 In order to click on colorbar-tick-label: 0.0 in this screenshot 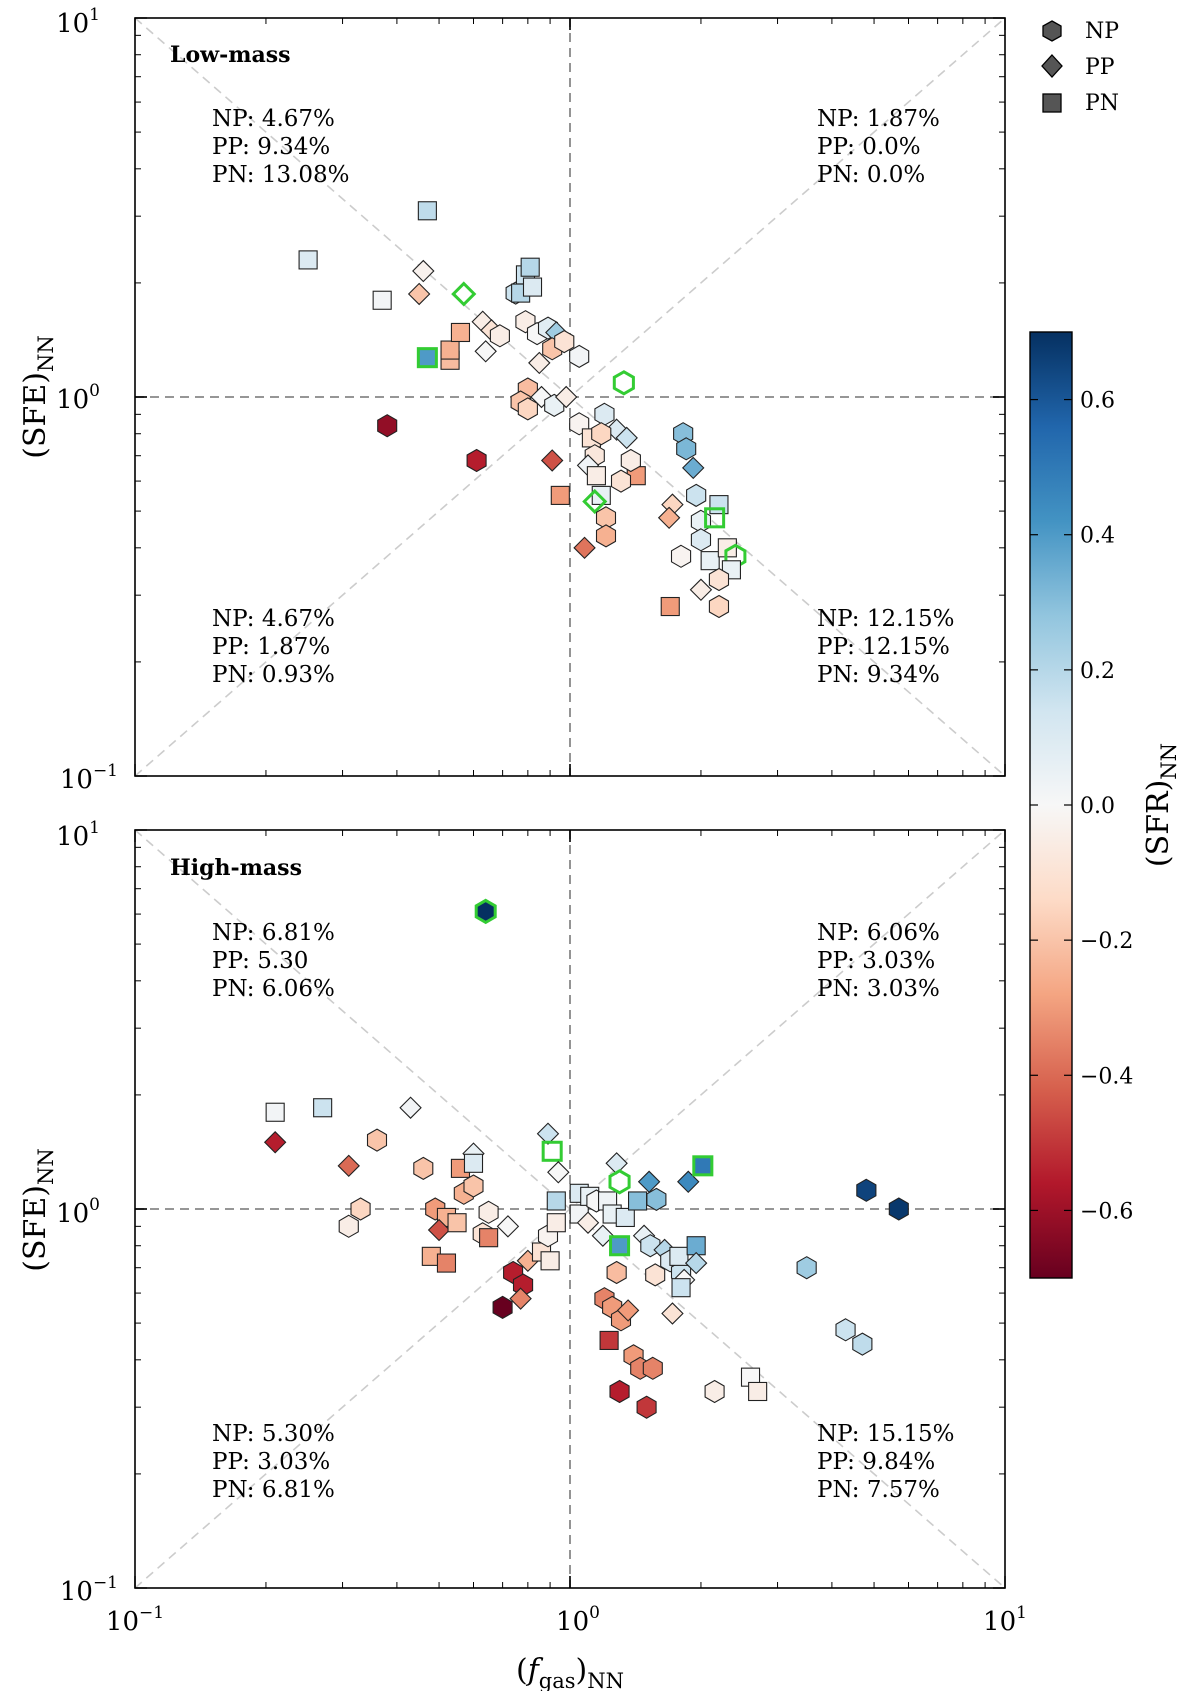, I will do `click(1097, 806)`.